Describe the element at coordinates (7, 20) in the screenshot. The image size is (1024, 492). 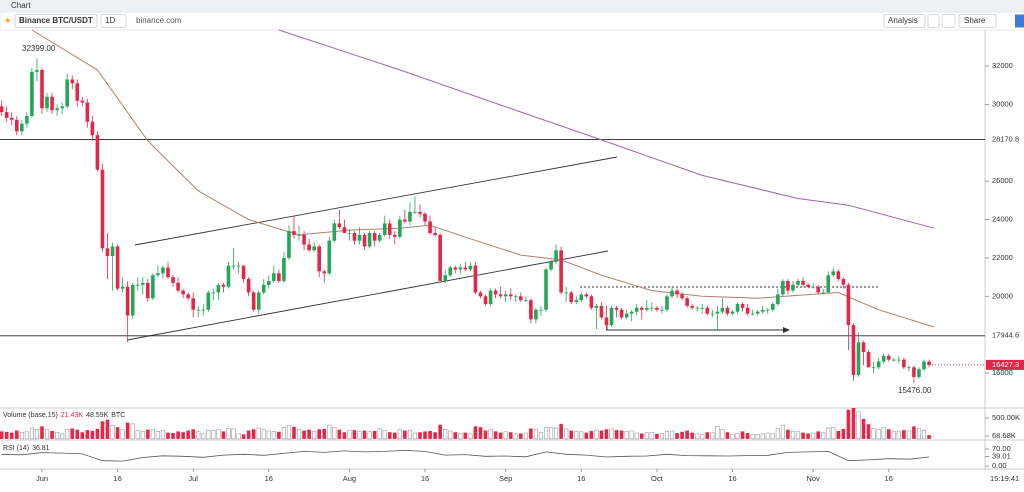
I see `star-icon: ★` at that location.